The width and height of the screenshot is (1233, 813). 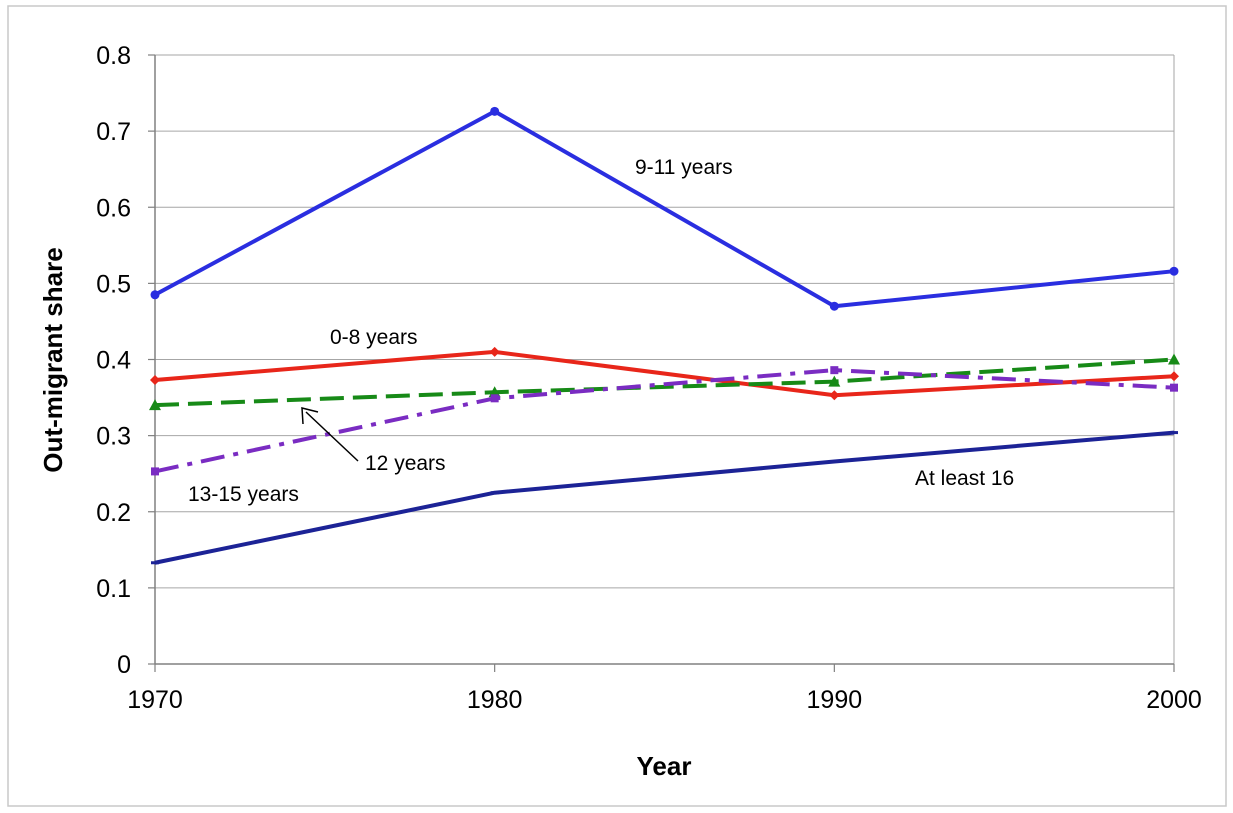 What do you see at coordinates (113, 589) in the screenshot?
I see `y-tick-label-1: 0.1` at bounding box center [113, 589].